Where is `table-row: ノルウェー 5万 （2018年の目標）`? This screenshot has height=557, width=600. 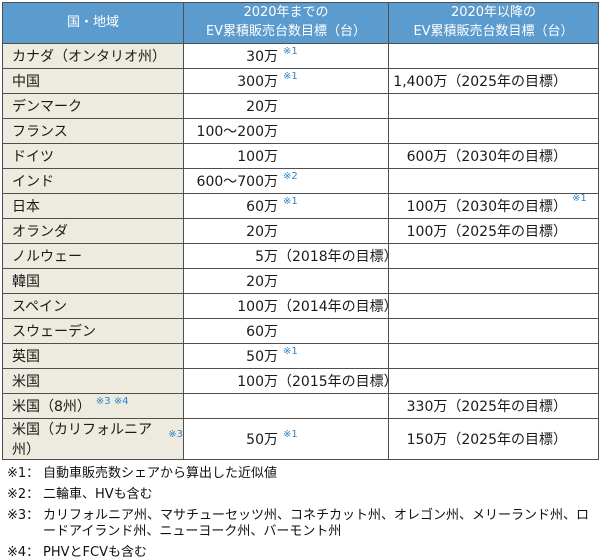 table-row: ノルウェー 5万 （2018年の目標） is located at coordinates (300, 256).